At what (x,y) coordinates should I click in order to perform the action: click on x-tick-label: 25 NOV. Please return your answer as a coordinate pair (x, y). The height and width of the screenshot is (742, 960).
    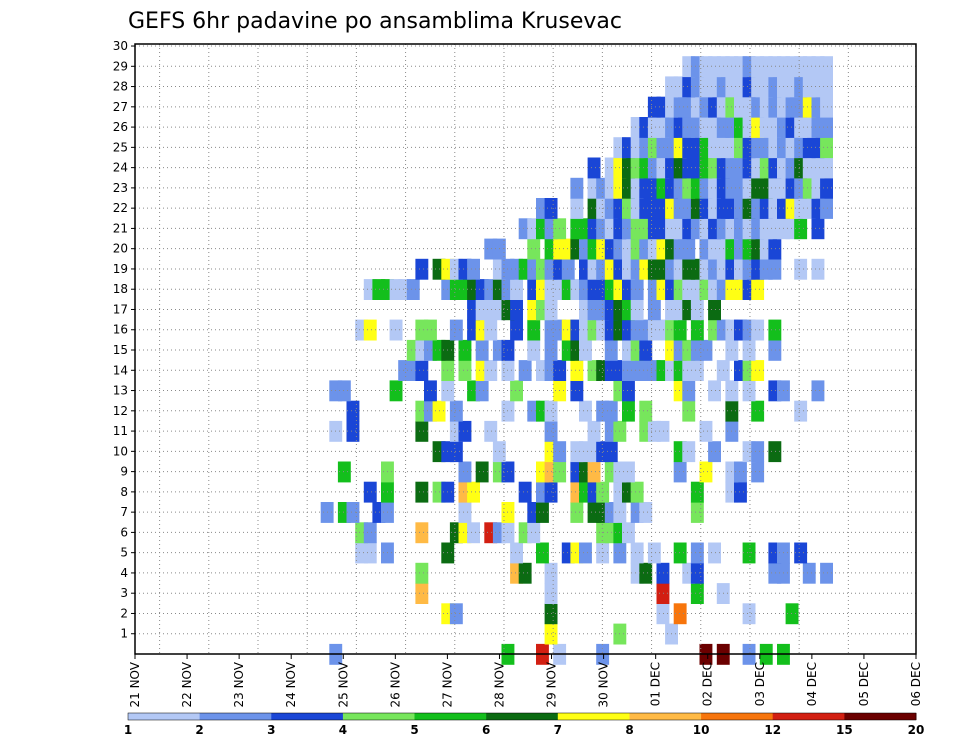
    Looking at the image, I should click on (343, 684).